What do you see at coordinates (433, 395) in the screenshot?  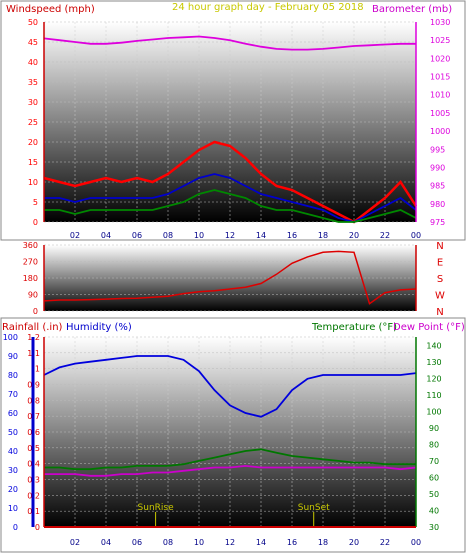 I see `temperature-tick-label: 110` at bounding box center [433, 395].